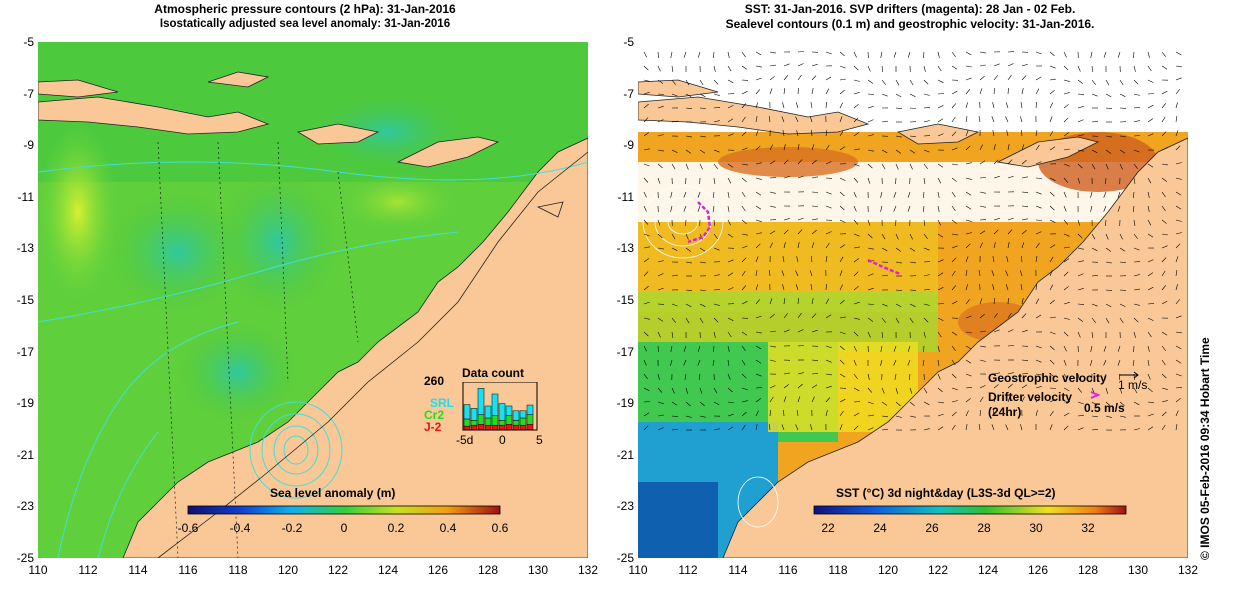 Image resolution: width=1250 pixels, height=590 pixels. What do you see at coordinates (625, 351) in the screenshot?
I see `latitude-tick: -17` at bounding box center [625, 351].